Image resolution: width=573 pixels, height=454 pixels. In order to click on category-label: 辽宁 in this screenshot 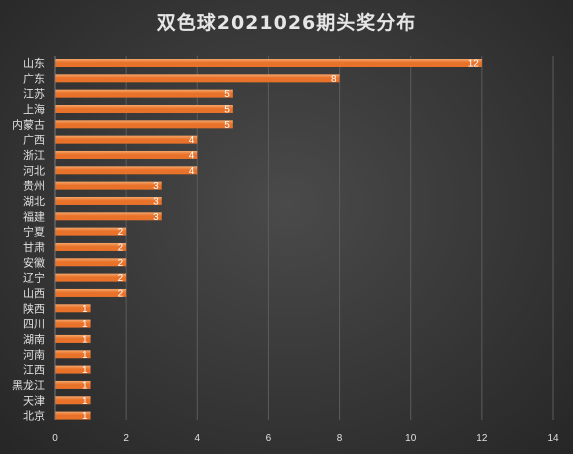, I will do `click(34, 278)`.